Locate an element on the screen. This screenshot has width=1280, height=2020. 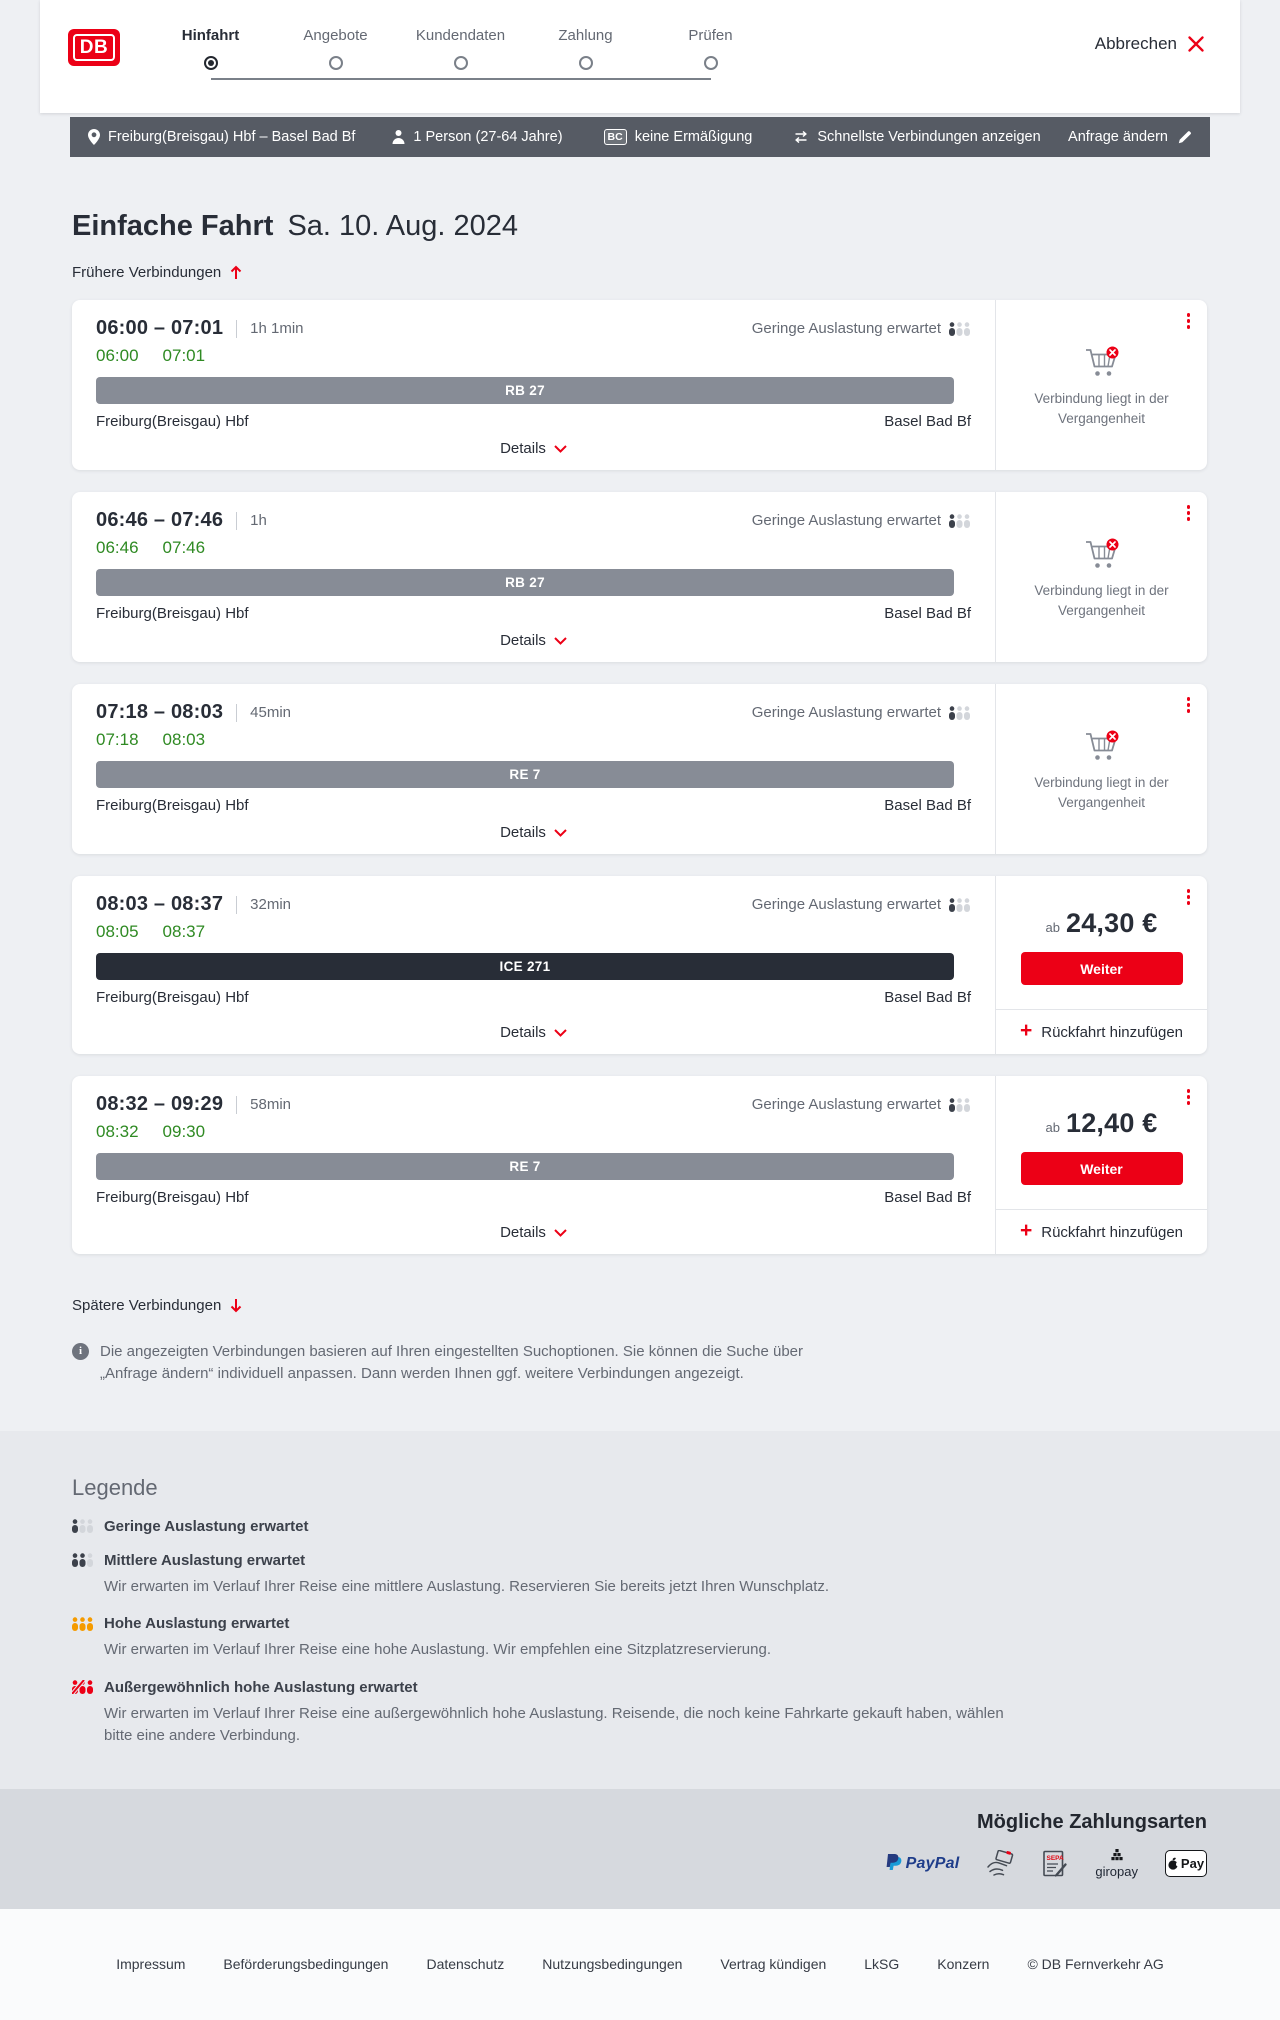
giropay-label: giropay is located at coordinates (1116, 1871).